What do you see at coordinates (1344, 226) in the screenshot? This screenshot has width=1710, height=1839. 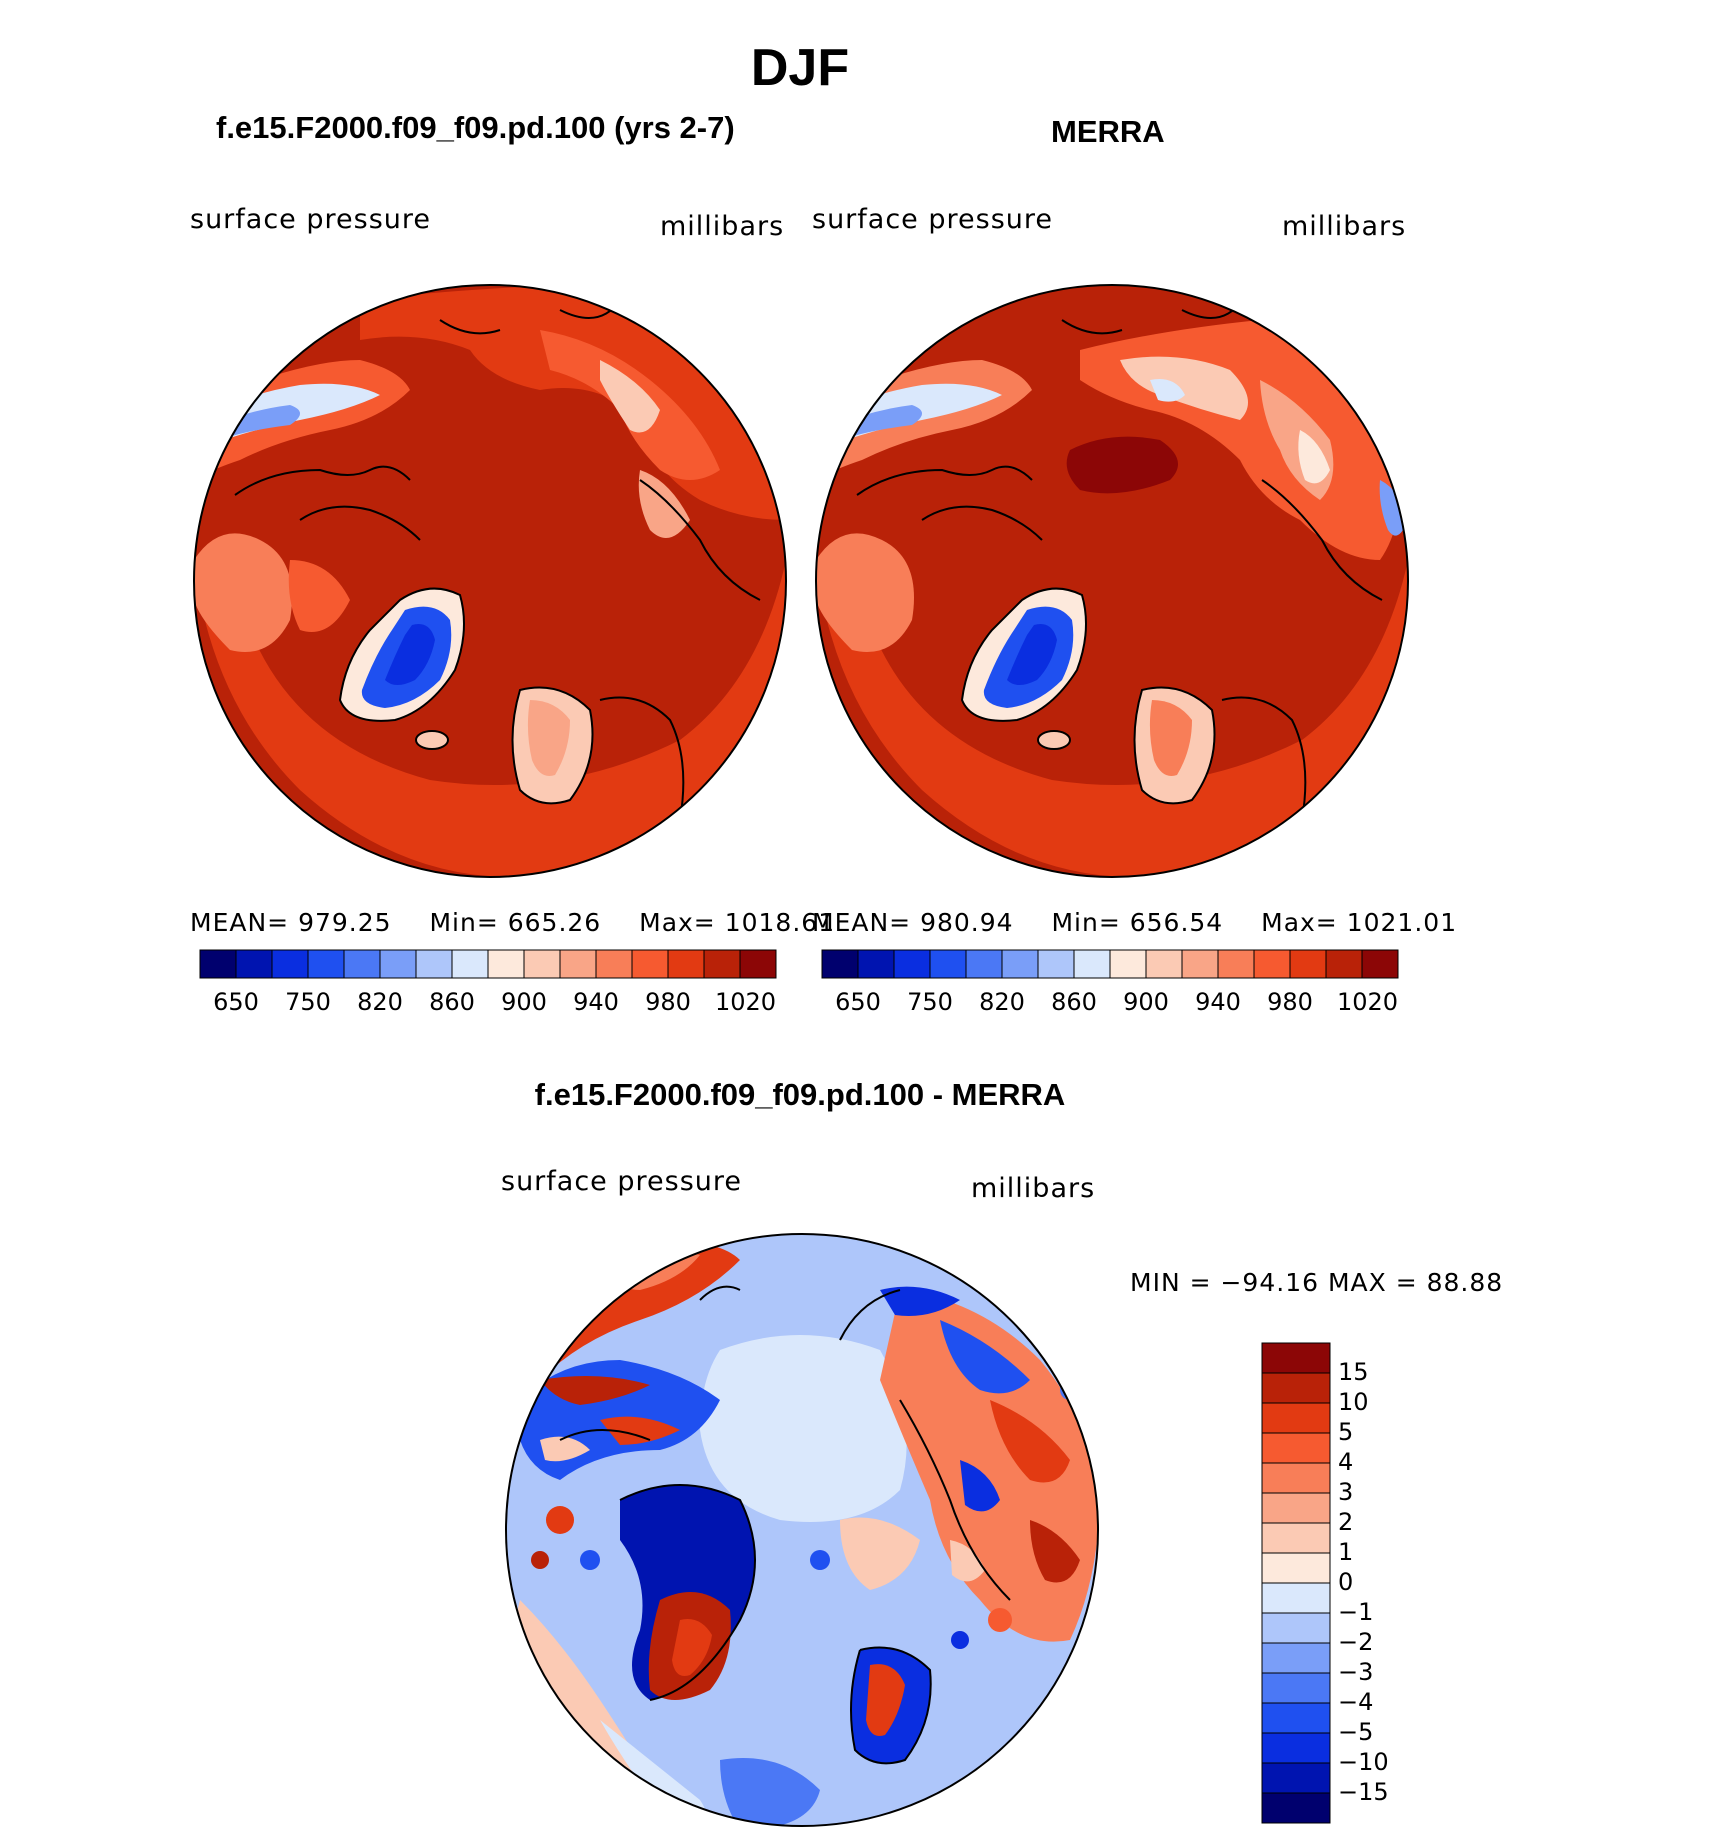 I see `panel-2-units-label: millibars` at bounding box center [1344, 226].